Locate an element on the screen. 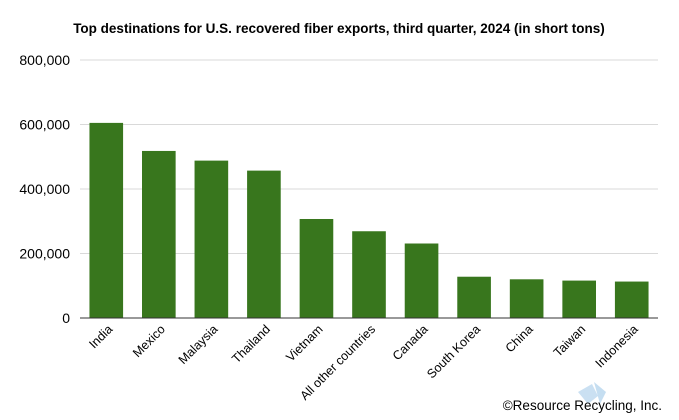 The width and height of the screenshot is (679, 420). bar-mexico is located at coordinates (159, 234).